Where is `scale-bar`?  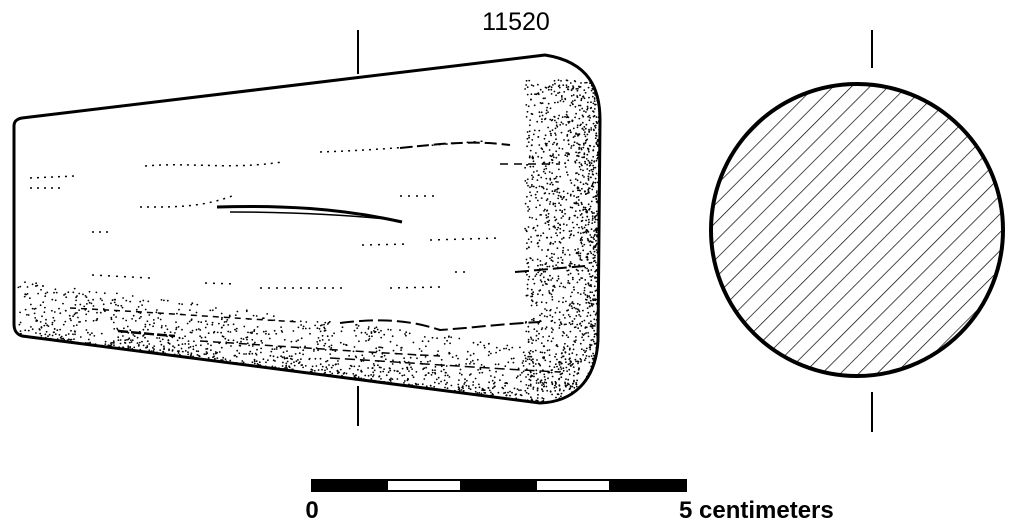
scale-bar is located at coordinates (499, 485).